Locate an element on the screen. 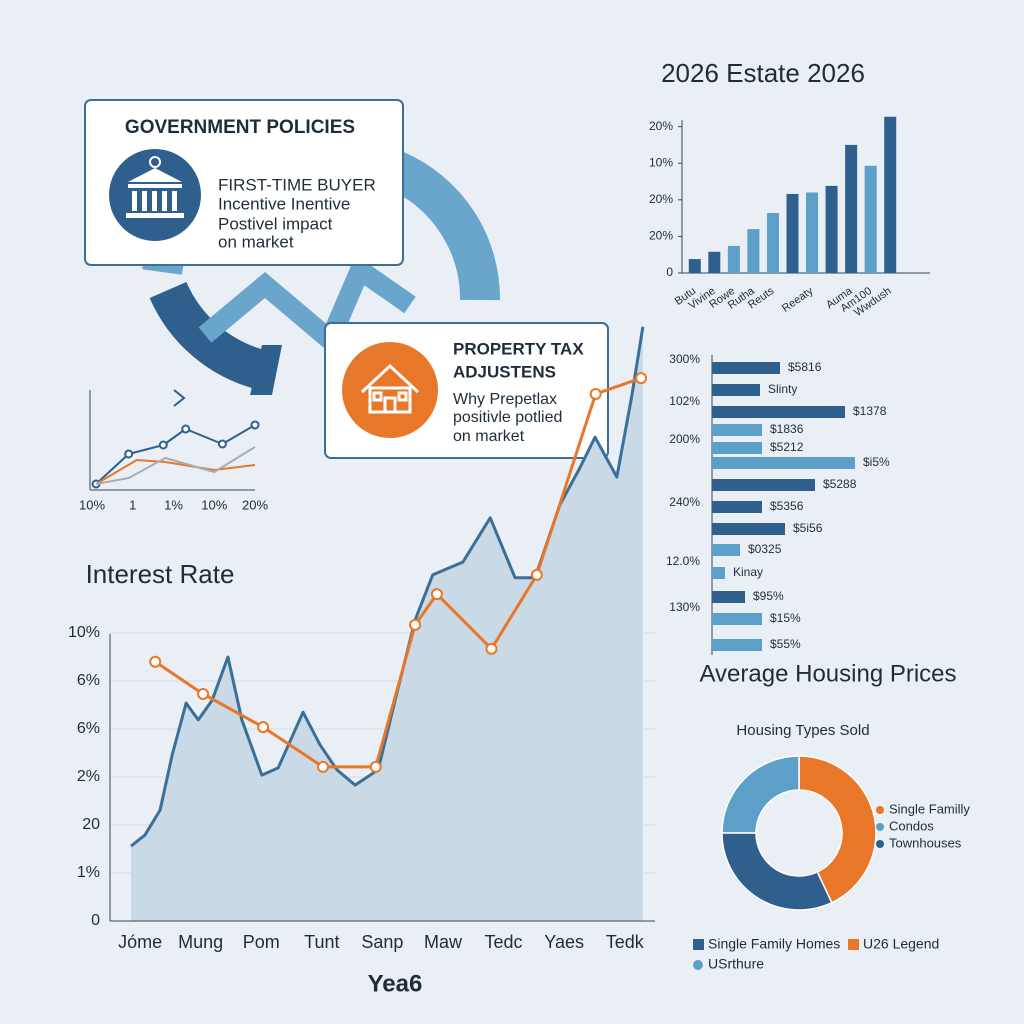 Image resolution: width=1024 pixels, height=1024 pixels. callout-line: positivle potlied is located at coordinates (507, 417).